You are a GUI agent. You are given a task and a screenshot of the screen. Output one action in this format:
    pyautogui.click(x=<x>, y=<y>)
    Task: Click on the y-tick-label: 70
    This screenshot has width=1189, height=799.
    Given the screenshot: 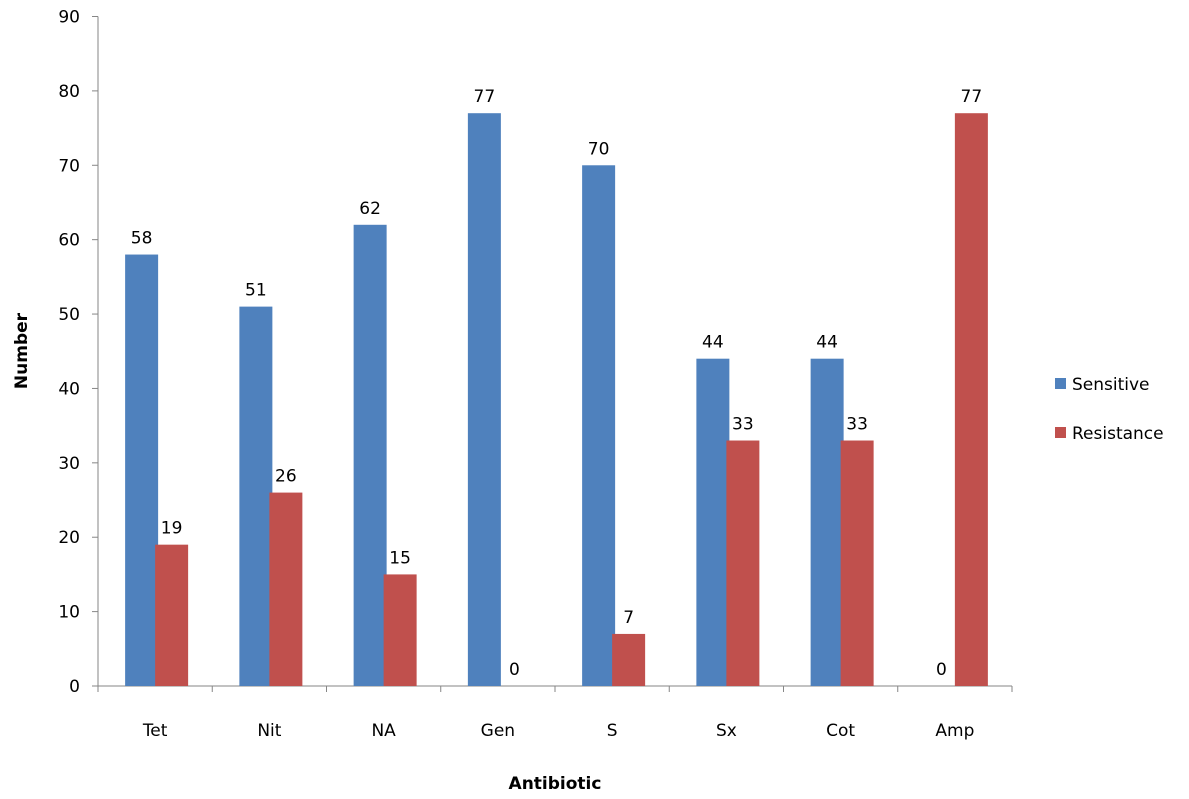 What is the action you would take?
    pyautogui.click(x=69, y=166)
    